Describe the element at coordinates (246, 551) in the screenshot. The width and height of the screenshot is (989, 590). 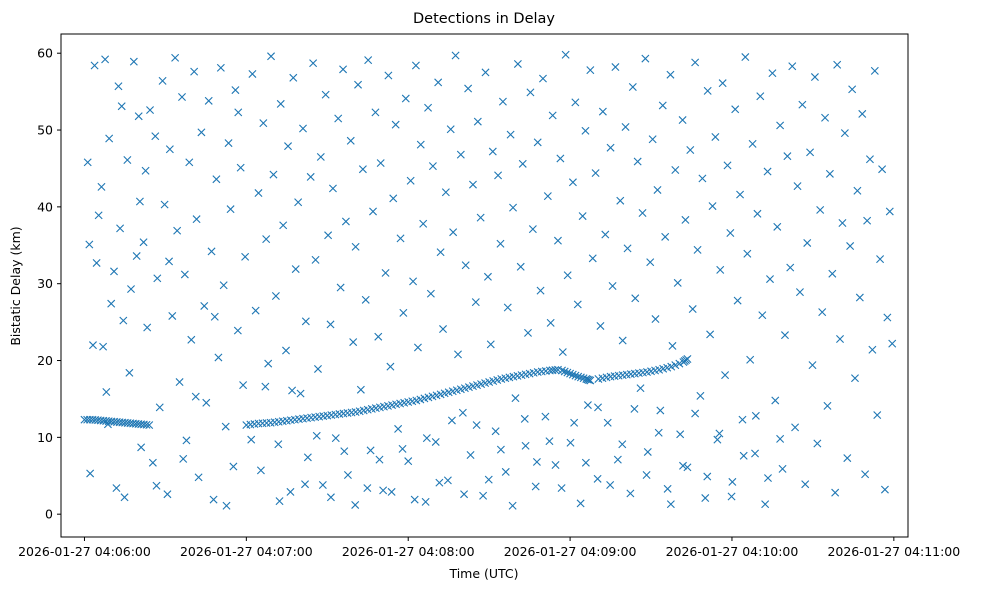
I see `x-tick-label: 2026-01-27 04:07:00` at that location.